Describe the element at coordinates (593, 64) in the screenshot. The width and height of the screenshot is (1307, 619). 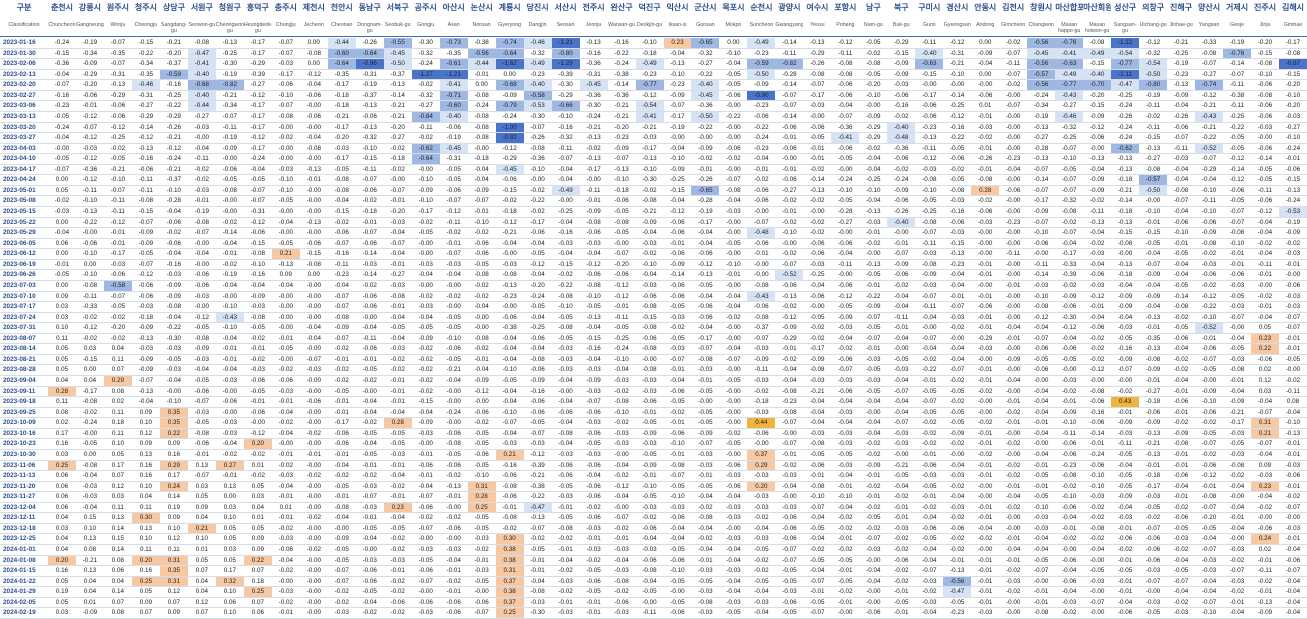
I see `table-cell: -0.36` at that location.